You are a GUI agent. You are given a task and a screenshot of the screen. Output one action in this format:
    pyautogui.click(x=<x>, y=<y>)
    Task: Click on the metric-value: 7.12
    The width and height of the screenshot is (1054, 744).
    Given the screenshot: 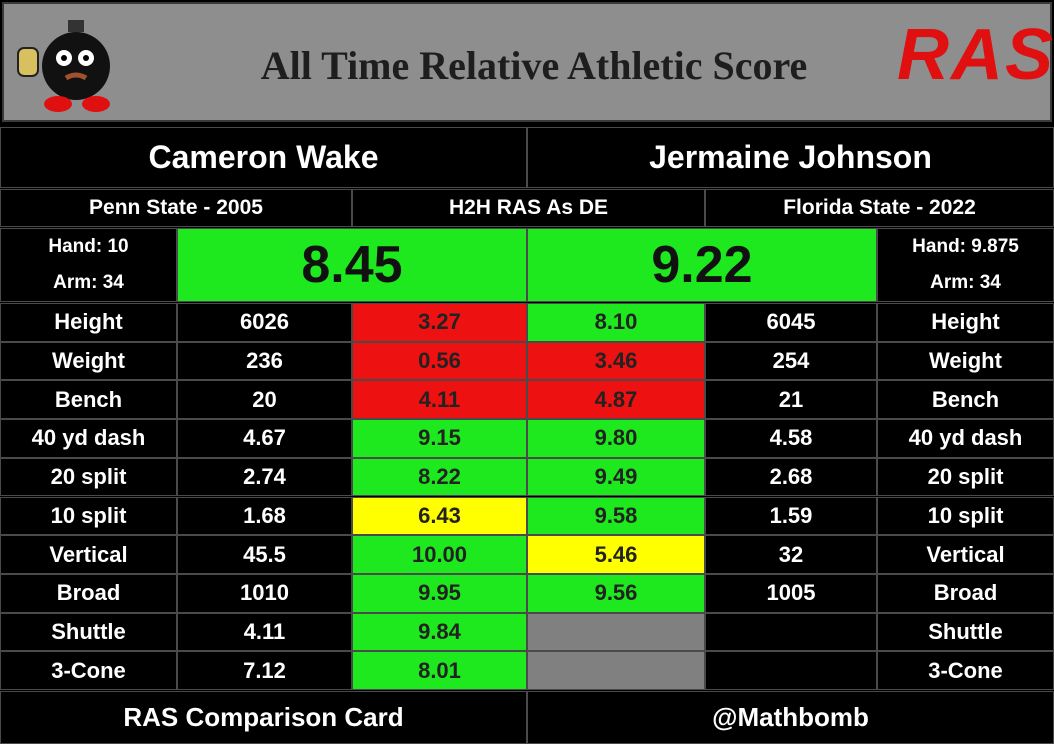 What is the action you would take?
    pyautogui.click(x=264, y=670)
    